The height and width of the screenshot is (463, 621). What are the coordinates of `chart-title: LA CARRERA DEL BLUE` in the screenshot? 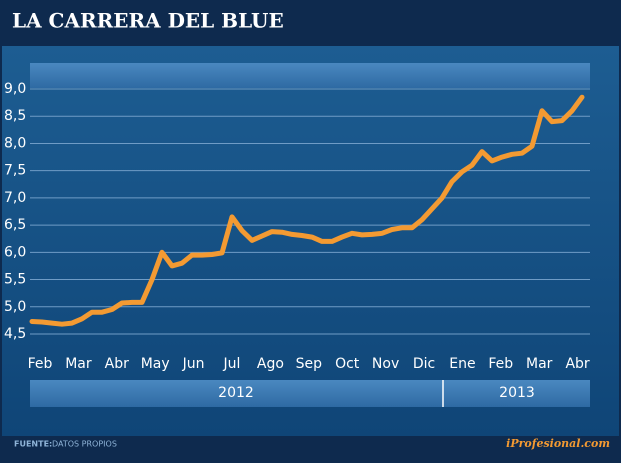 It's located at (148, 21).